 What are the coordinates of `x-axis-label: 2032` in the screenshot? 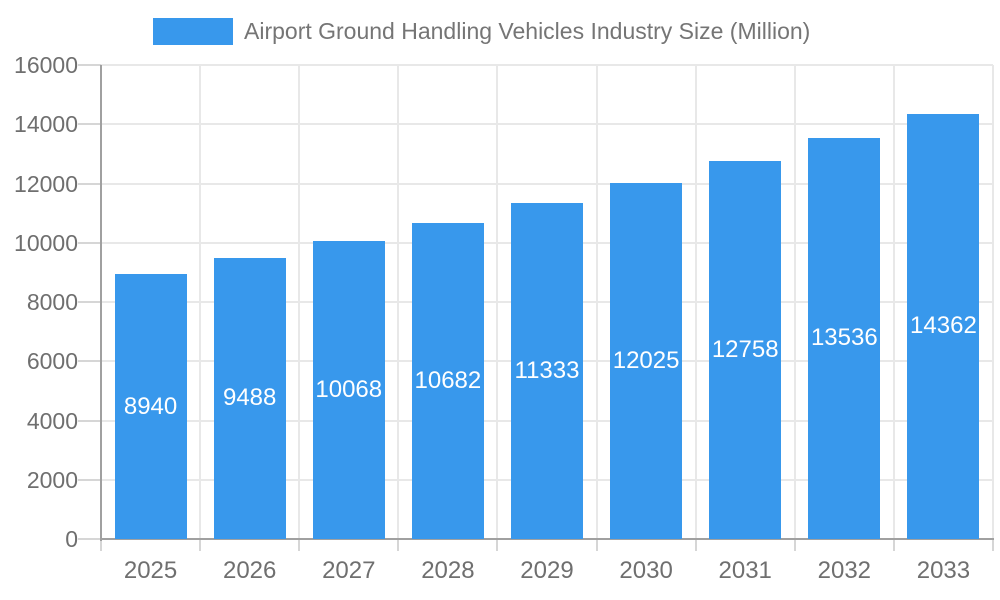 It's located at (844, 570).